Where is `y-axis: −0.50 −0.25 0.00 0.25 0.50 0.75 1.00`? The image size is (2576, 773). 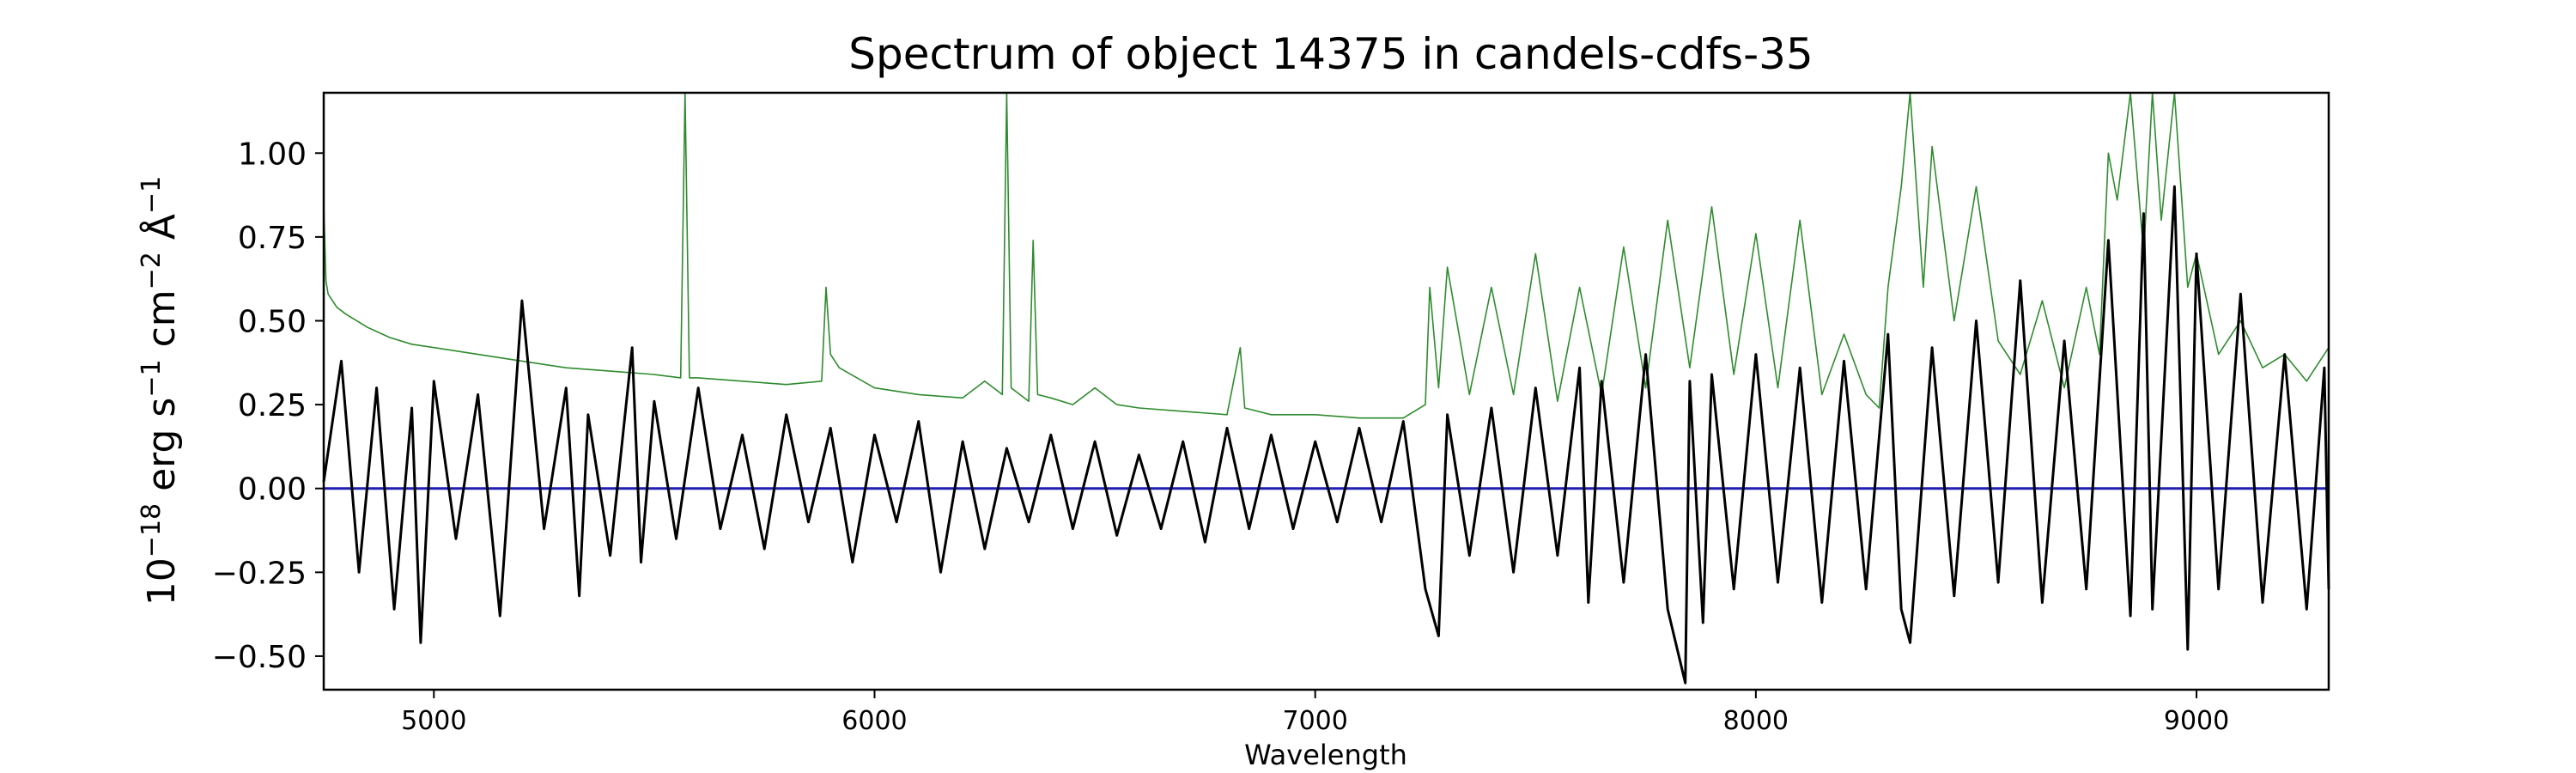 y-axis: −0.50 −0.25 0.00 0.25 0.50 0.75 1.00 is located at coordinates (268, 406).